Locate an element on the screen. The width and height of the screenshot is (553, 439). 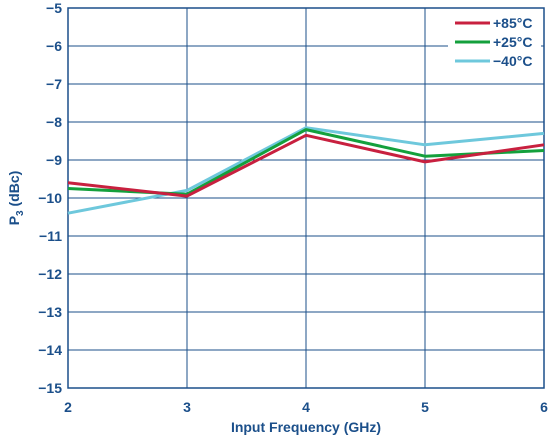
legend-label: +25°C is located at coordinates (512, 42).